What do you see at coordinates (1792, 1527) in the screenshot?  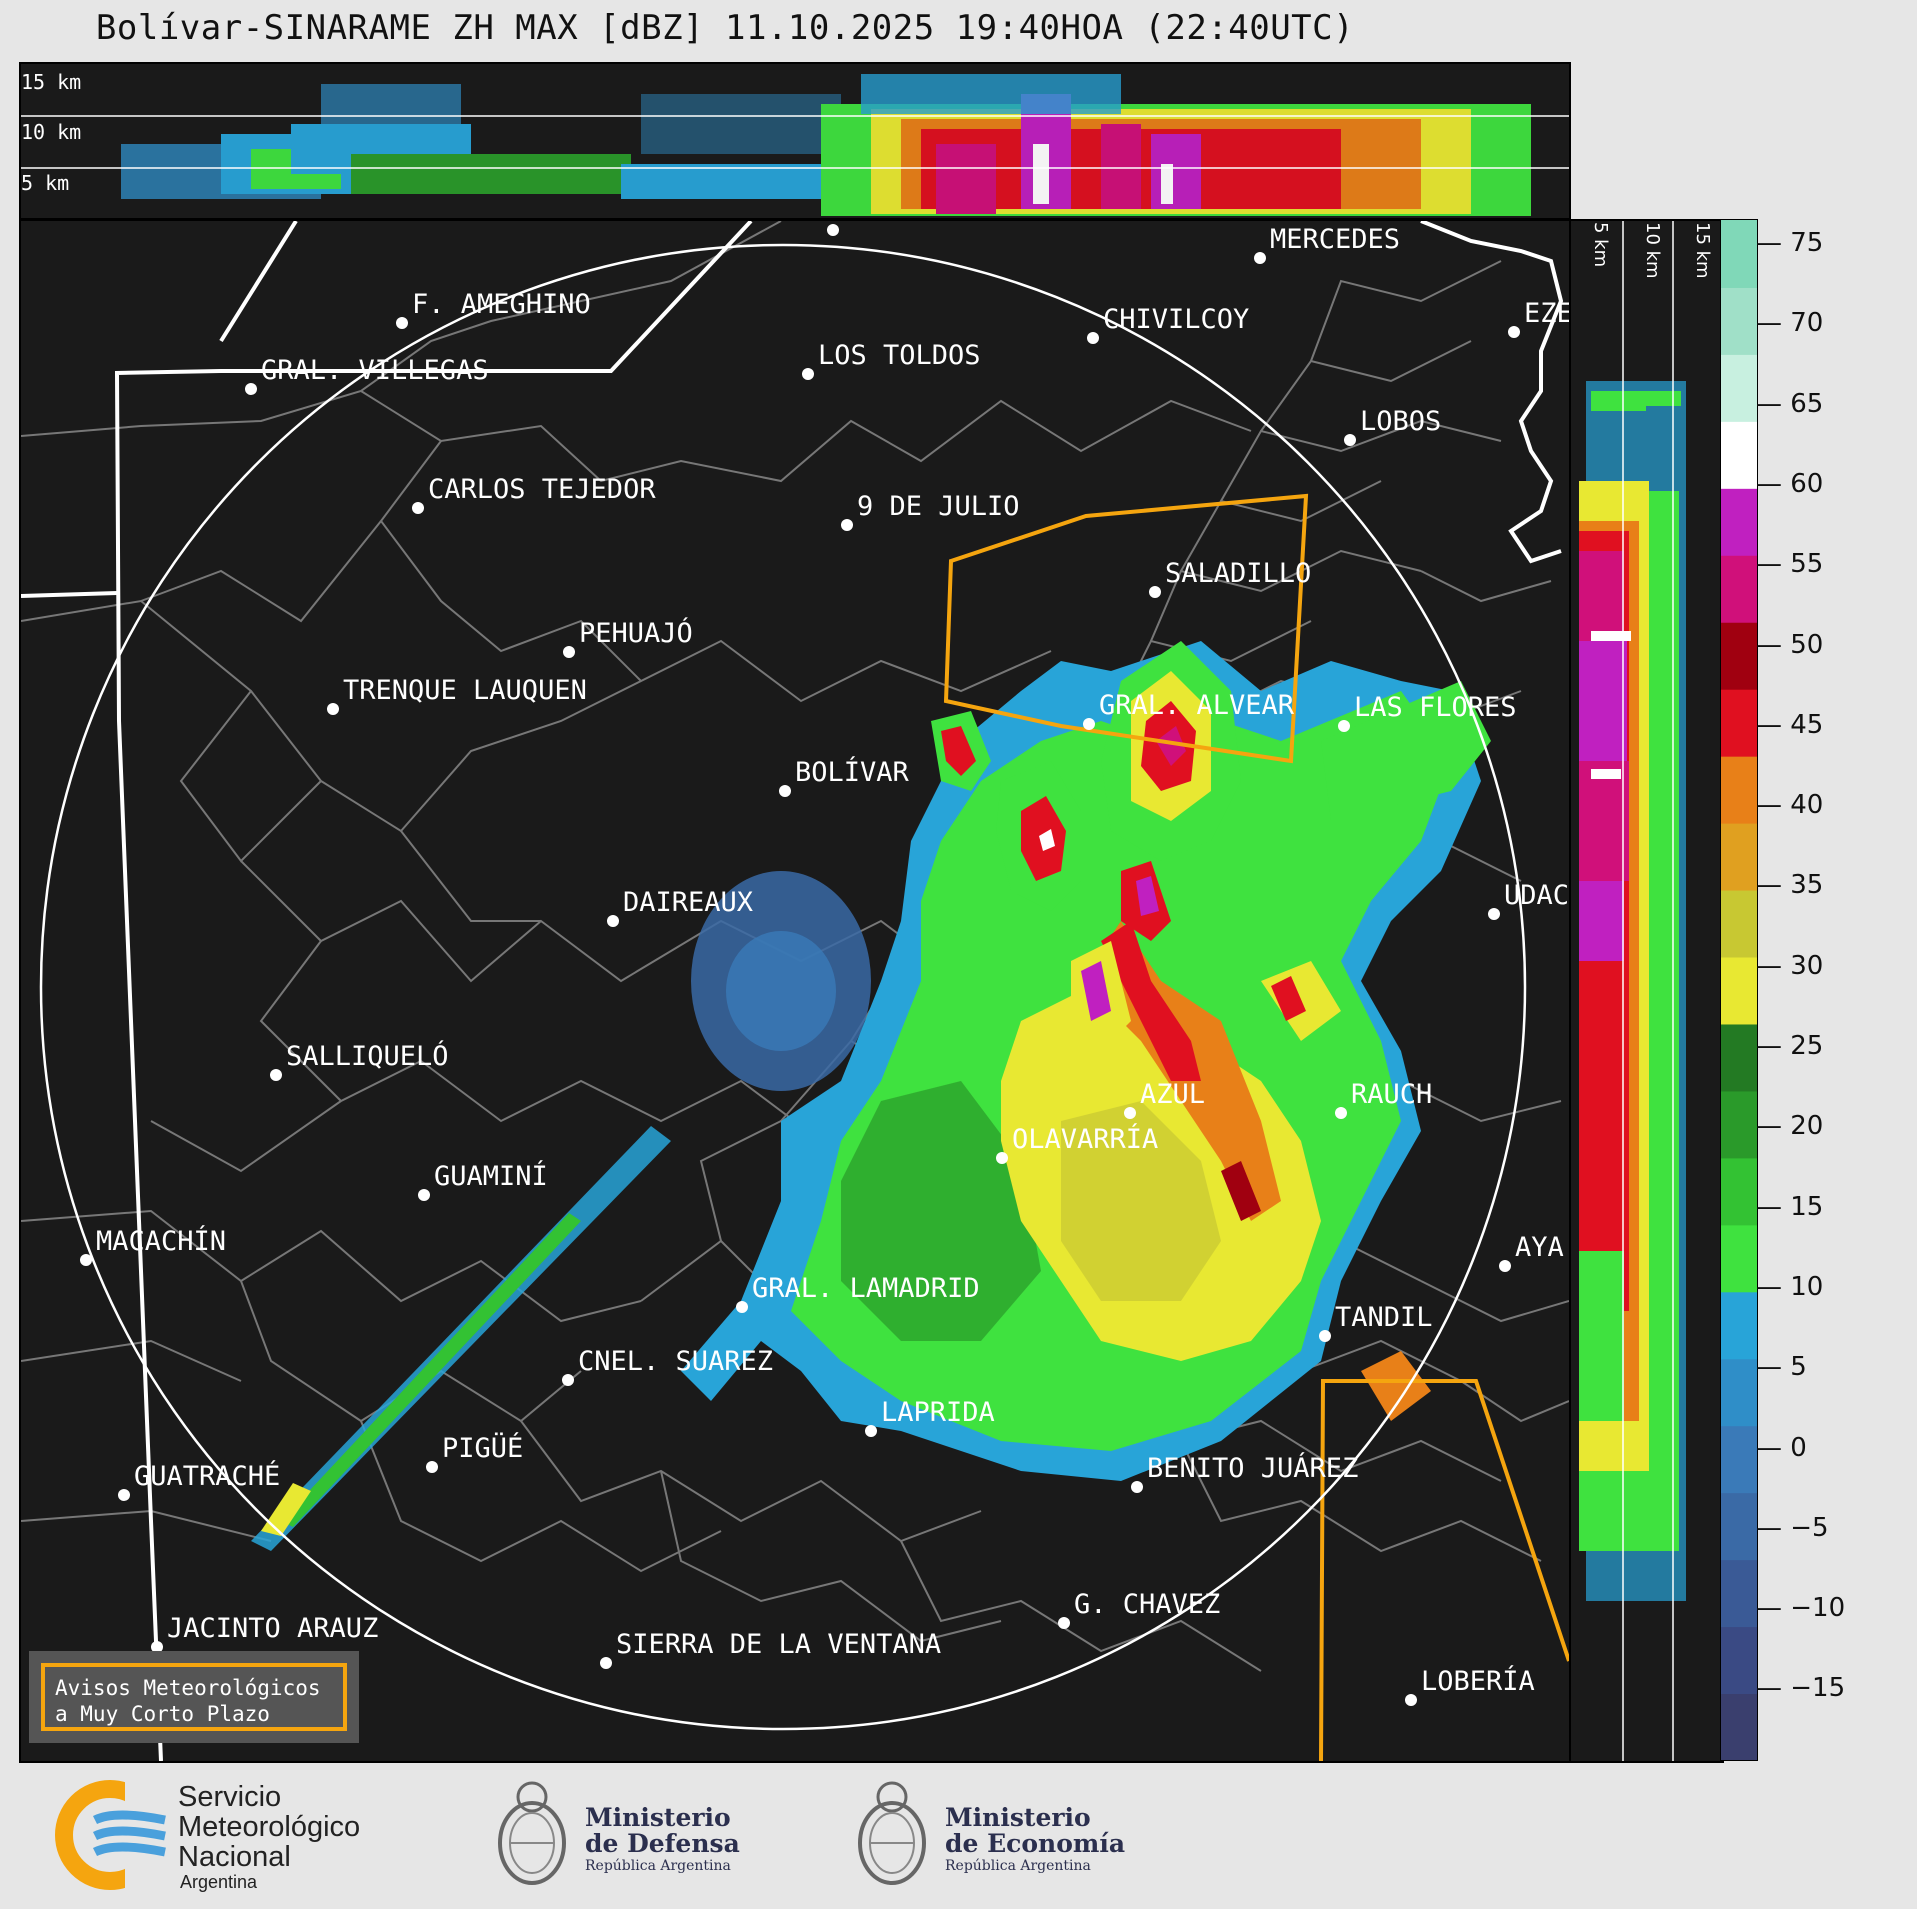 I see `colorbar-tick-label: — −5` at bounding box center [1792, 1527].